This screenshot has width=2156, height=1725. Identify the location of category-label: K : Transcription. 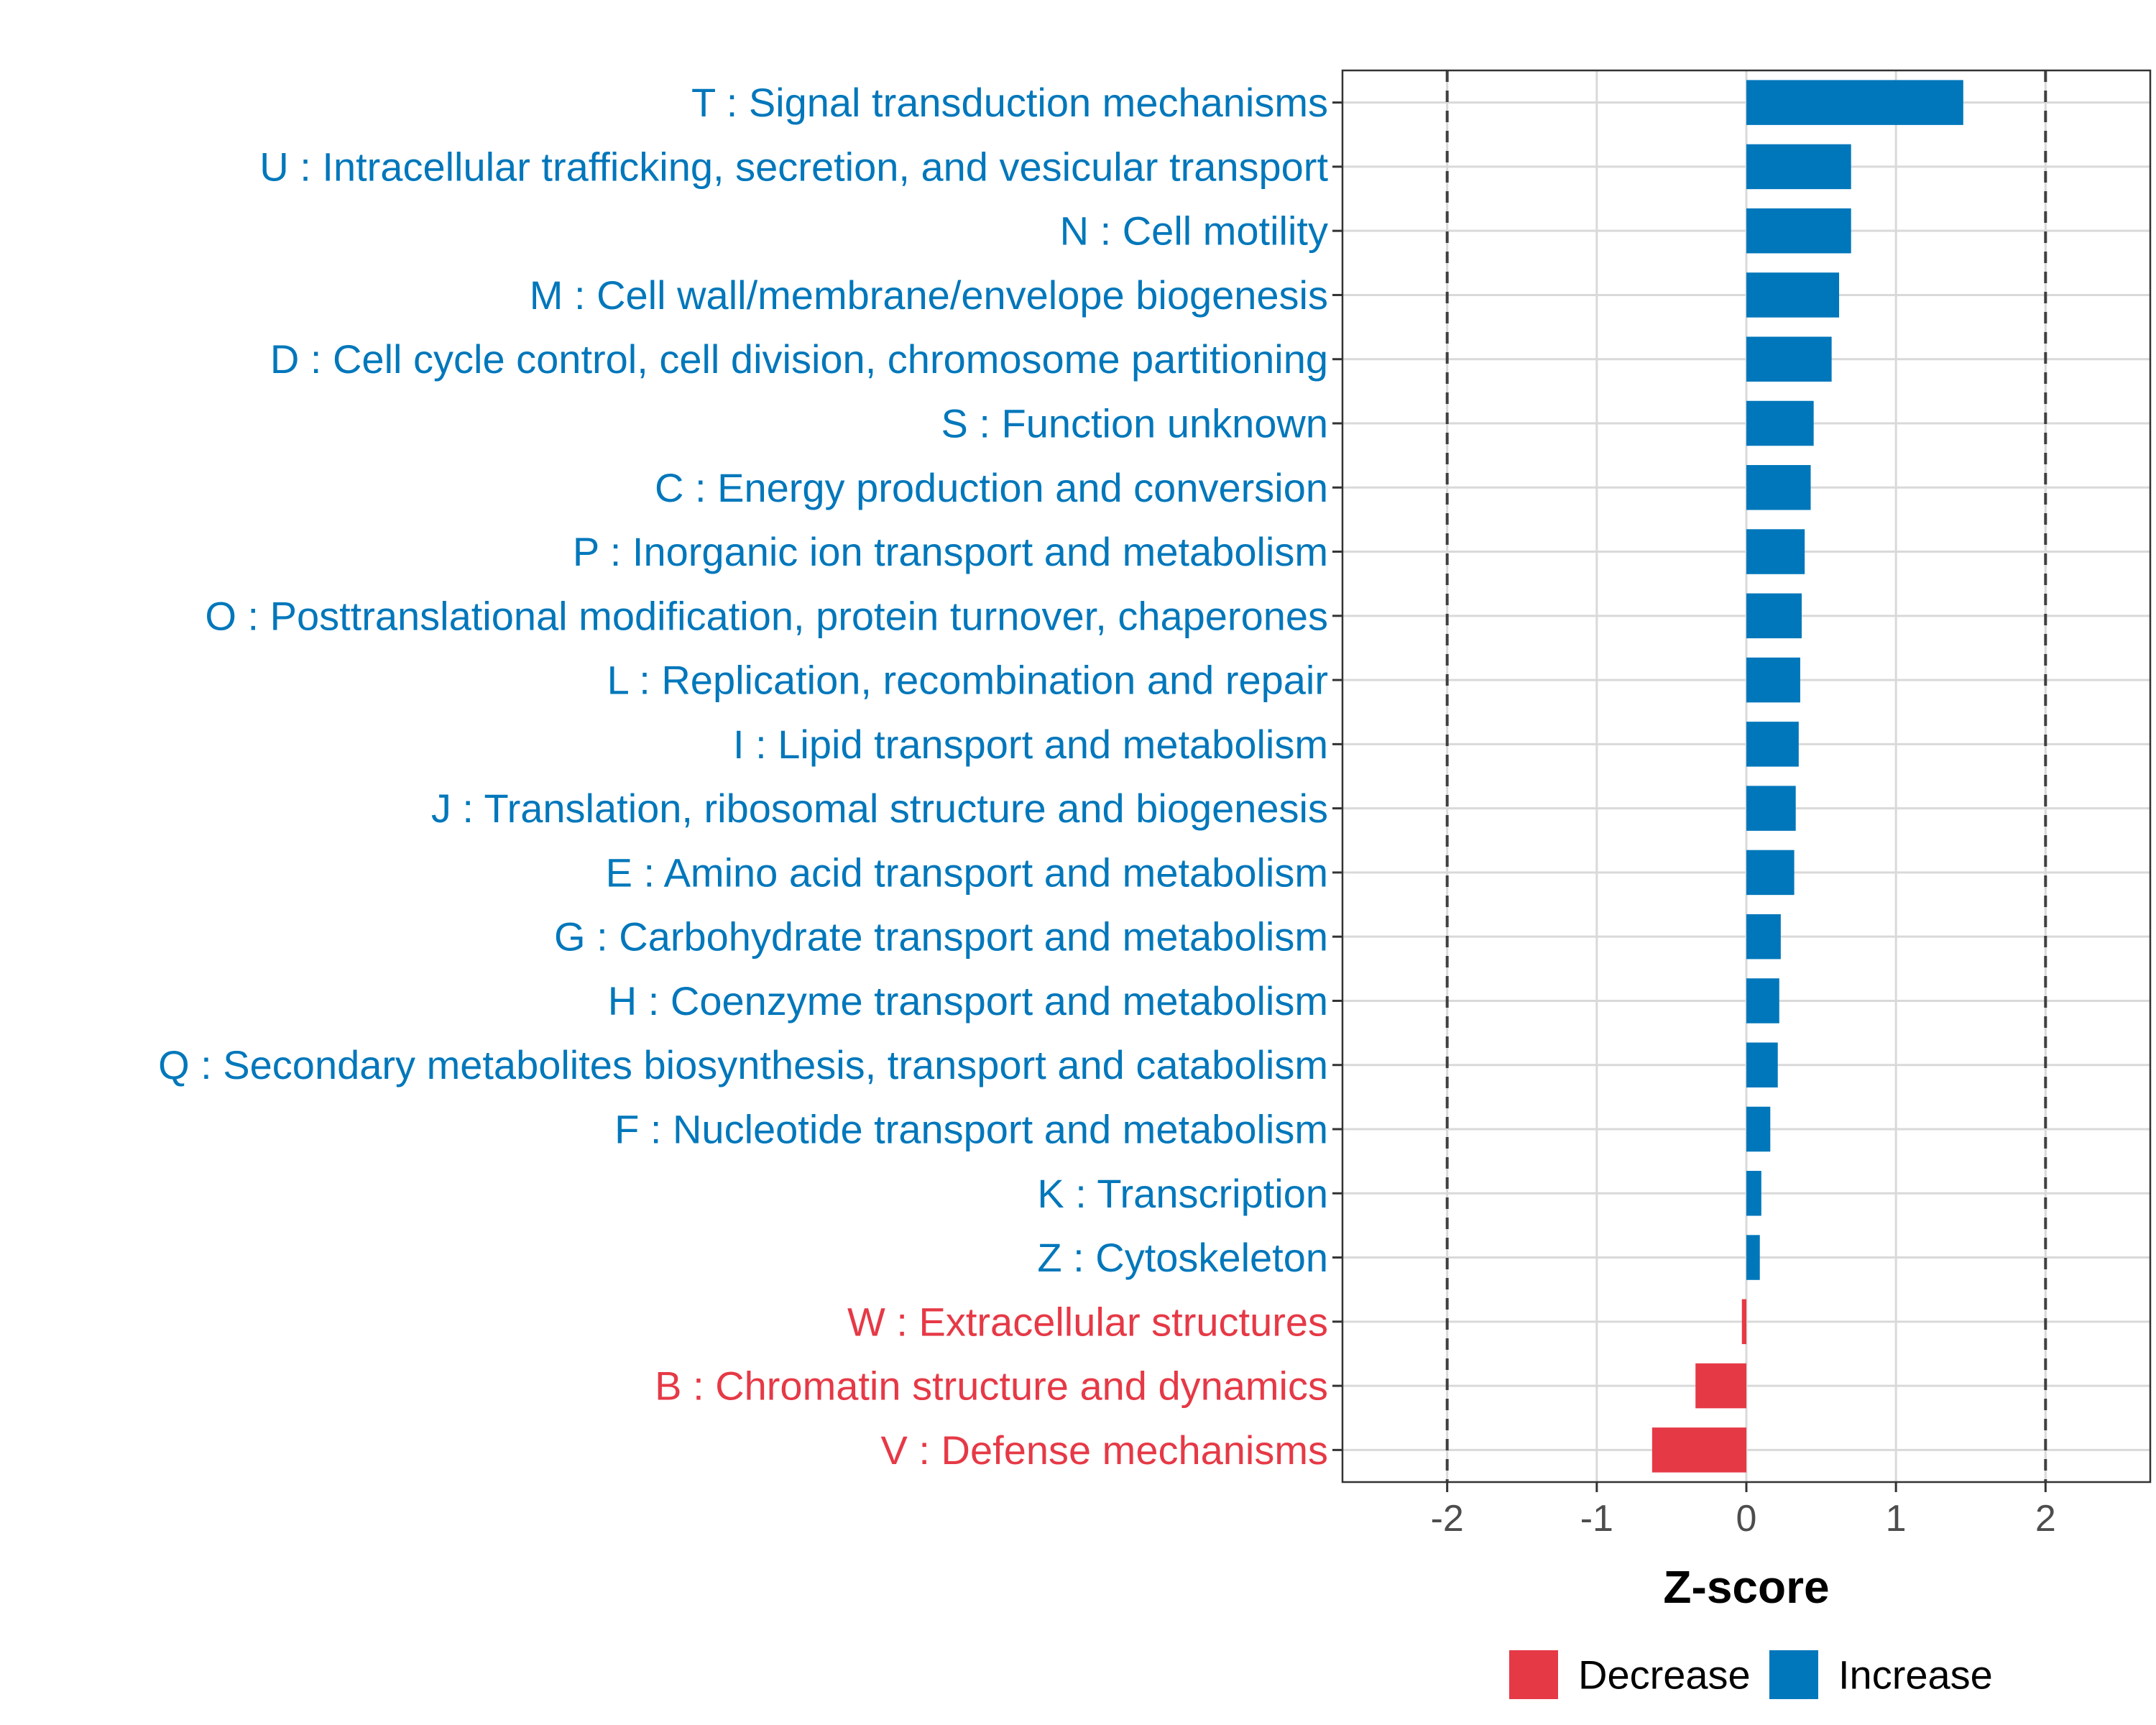
(1182, 1193).